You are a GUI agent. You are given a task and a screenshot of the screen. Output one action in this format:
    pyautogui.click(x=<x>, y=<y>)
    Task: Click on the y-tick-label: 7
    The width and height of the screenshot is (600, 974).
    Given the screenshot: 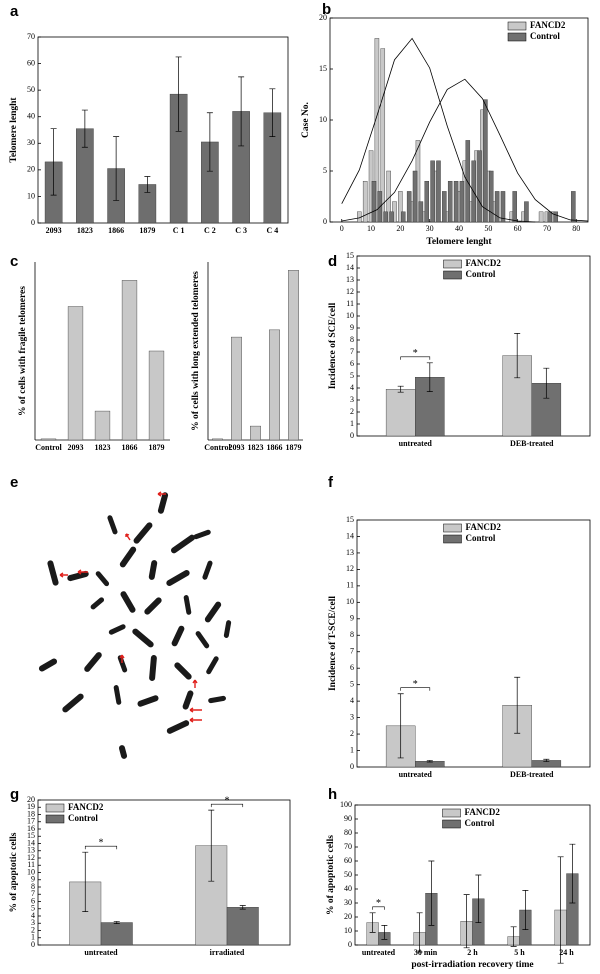 What is the action you would take?
    pyautogui.click(x=352, y=351)
    